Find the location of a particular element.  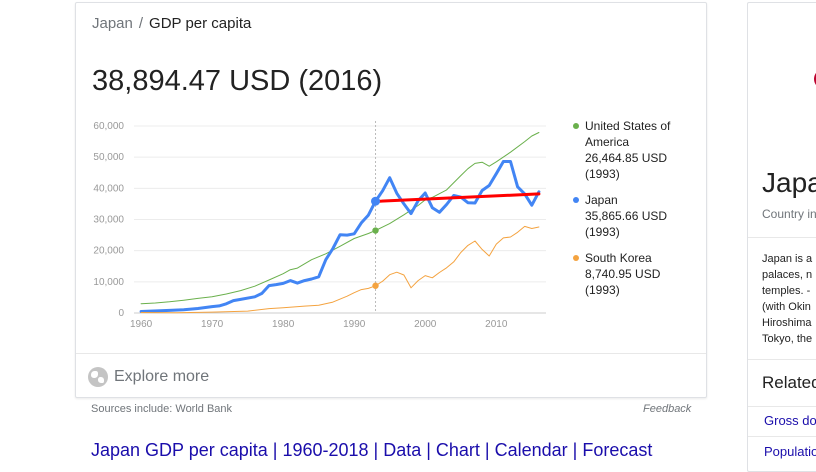

breadcrumb-country: Japan is located at coordinates (112, 23).